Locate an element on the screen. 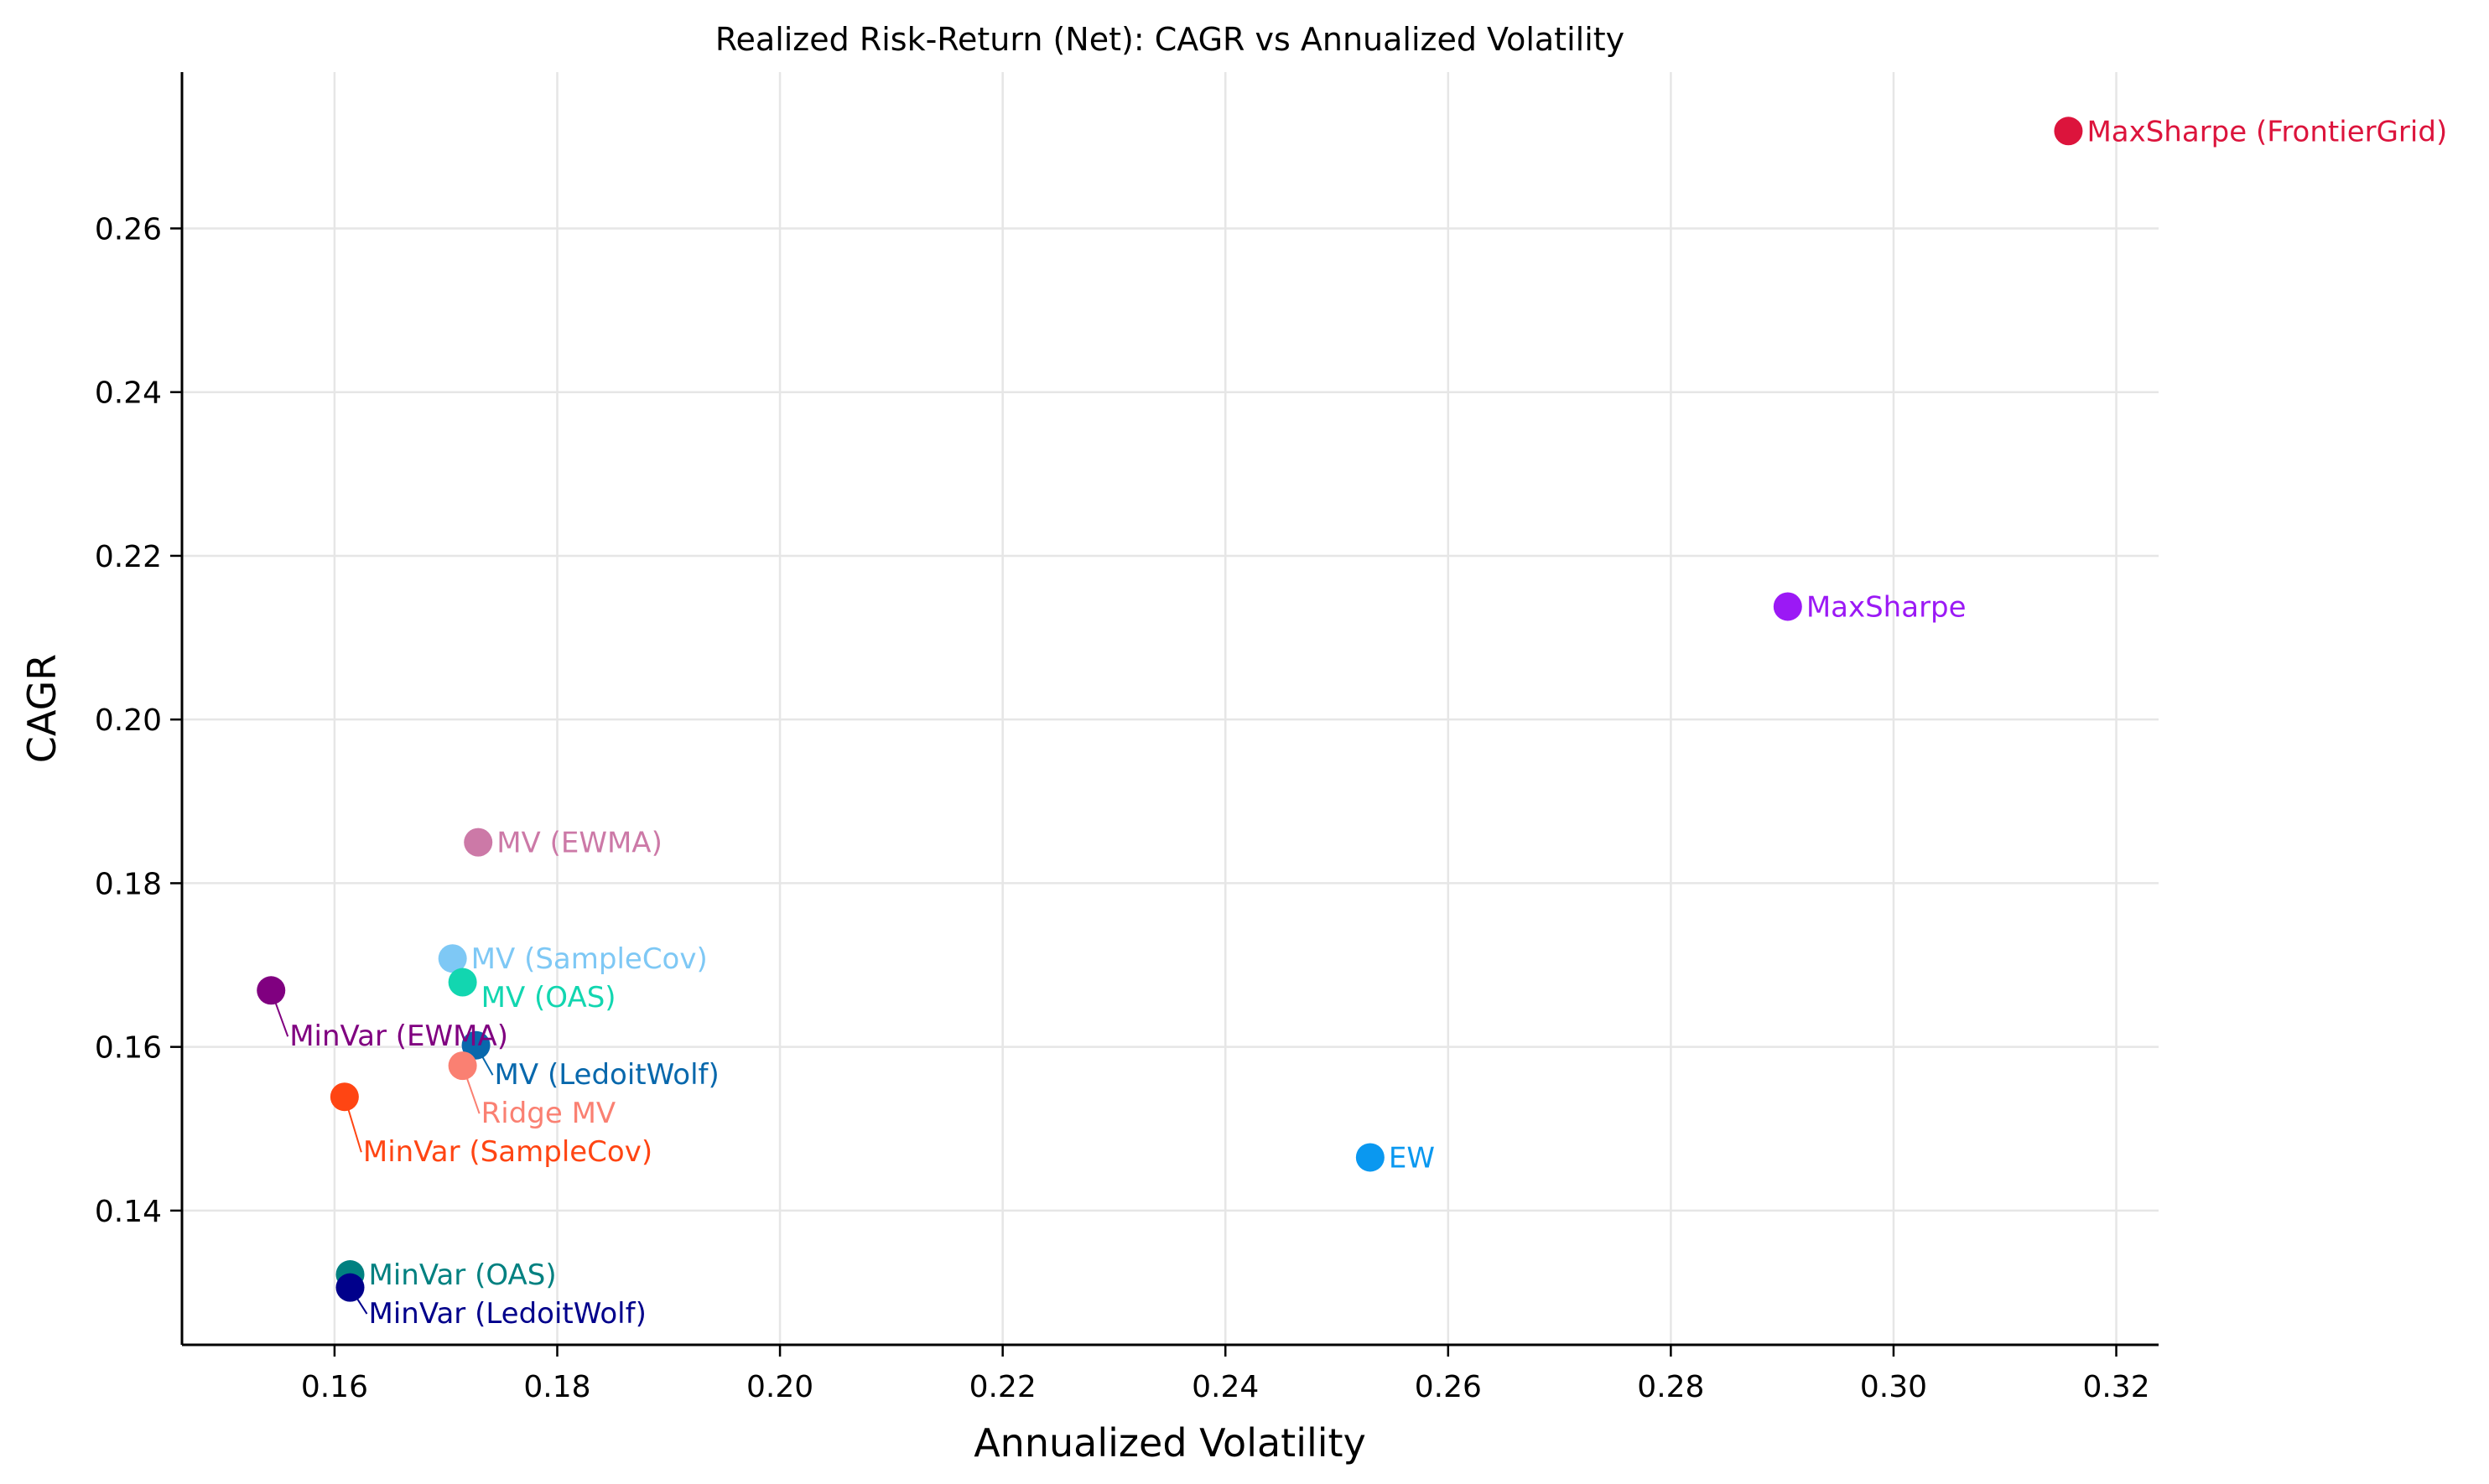 The height and width of the screenshot is (1484, 2489). x-tick-label: 0.28 is located at coordinates (1671, 1387).